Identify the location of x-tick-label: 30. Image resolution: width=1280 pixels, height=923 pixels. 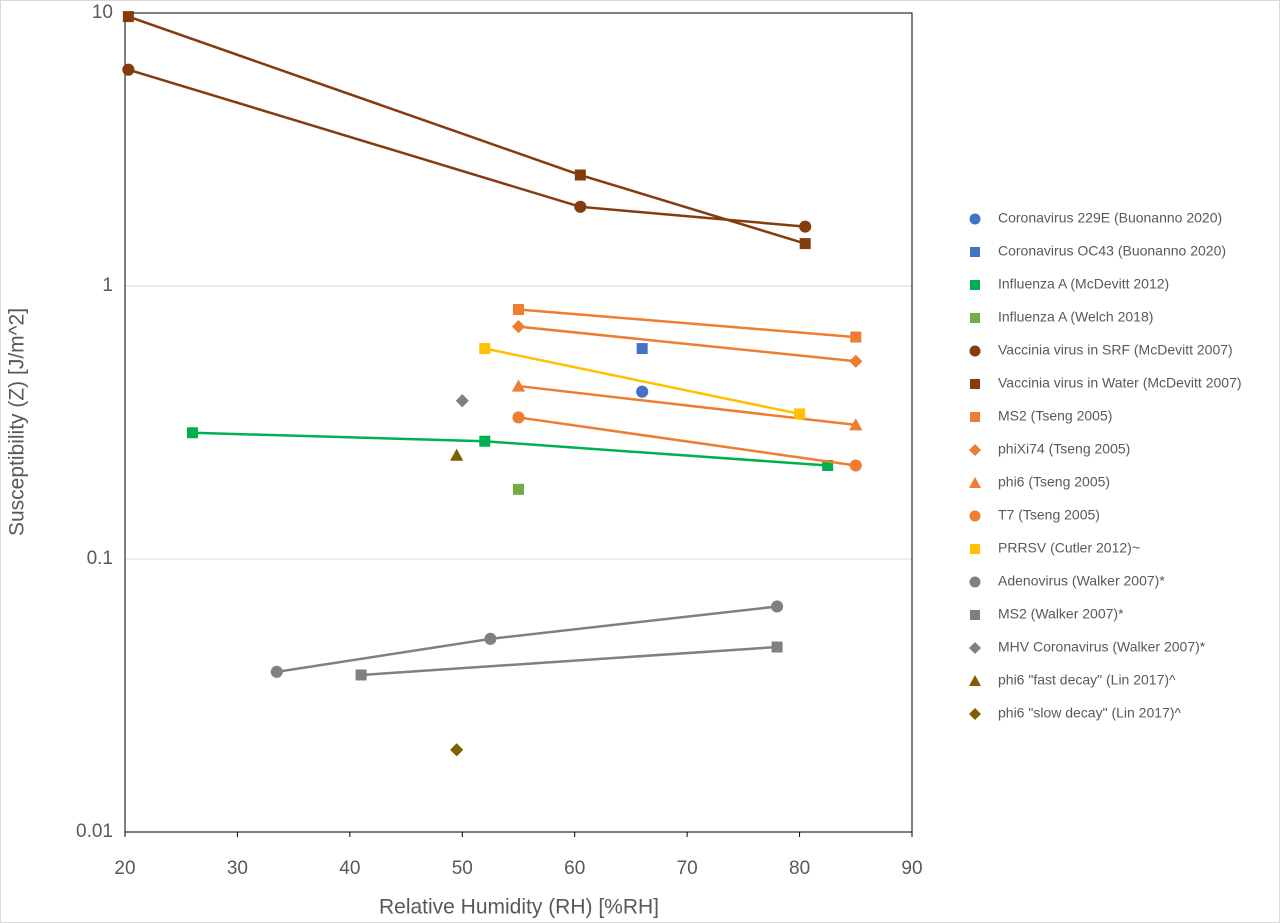
(237, 868).